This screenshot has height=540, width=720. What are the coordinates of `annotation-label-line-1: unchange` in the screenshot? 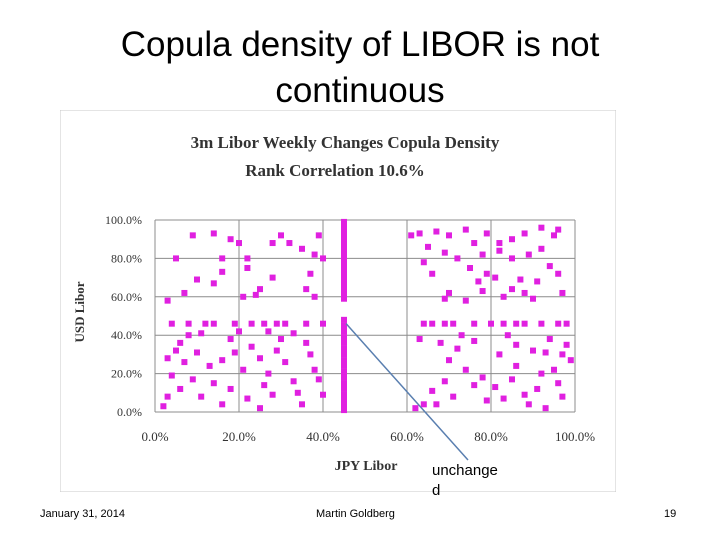 It's located at (465, 470).